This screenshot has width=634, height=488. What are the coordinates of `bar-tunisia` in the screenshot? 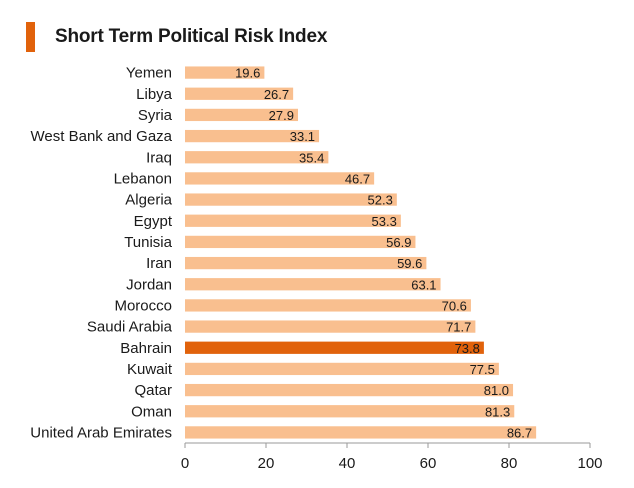 It's located at (300, 242).